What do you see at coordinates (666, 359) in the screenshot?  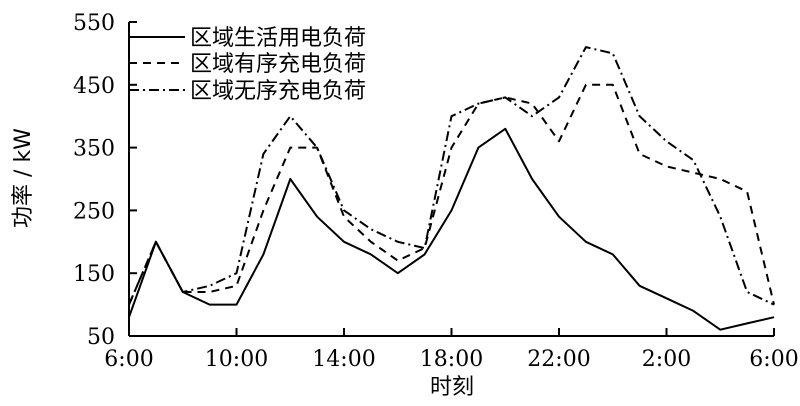 I see `x-tick-label: 2:00` at bounding box center [666, 359].